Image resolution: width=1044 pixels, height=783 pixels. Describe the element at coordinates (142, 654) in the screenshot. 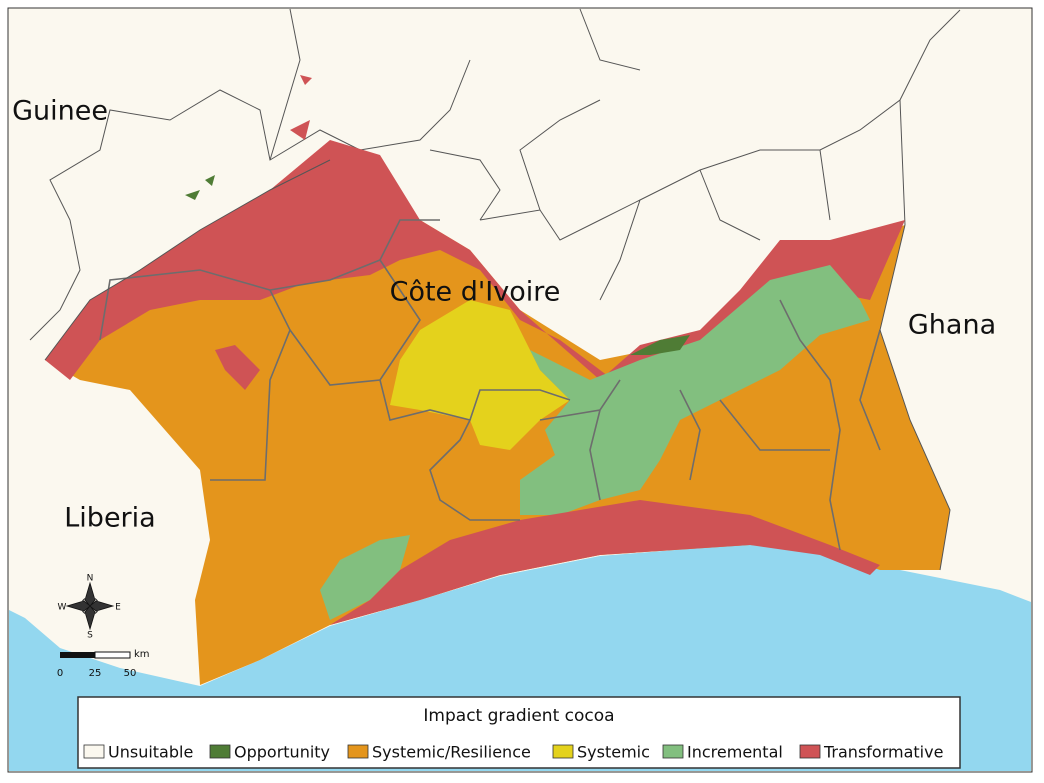

I see `scale-unit: km` at that location.